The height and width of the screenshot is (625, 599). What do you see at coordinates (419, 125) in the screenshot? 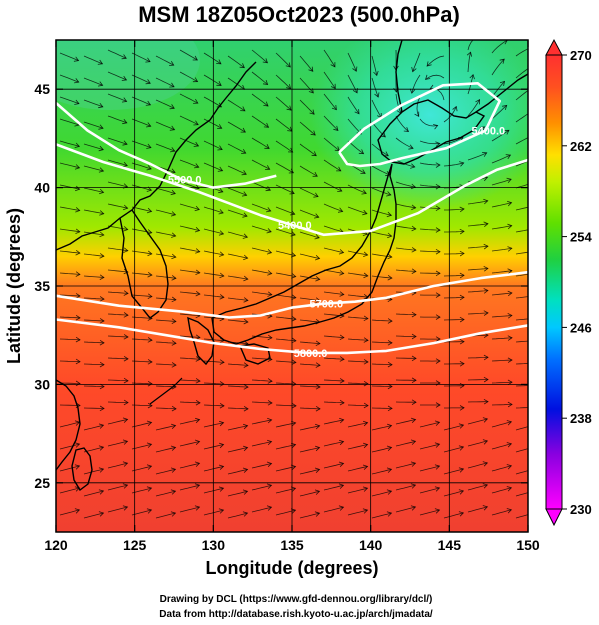
I see `cold-core-region` at bounding box center [419, 125].